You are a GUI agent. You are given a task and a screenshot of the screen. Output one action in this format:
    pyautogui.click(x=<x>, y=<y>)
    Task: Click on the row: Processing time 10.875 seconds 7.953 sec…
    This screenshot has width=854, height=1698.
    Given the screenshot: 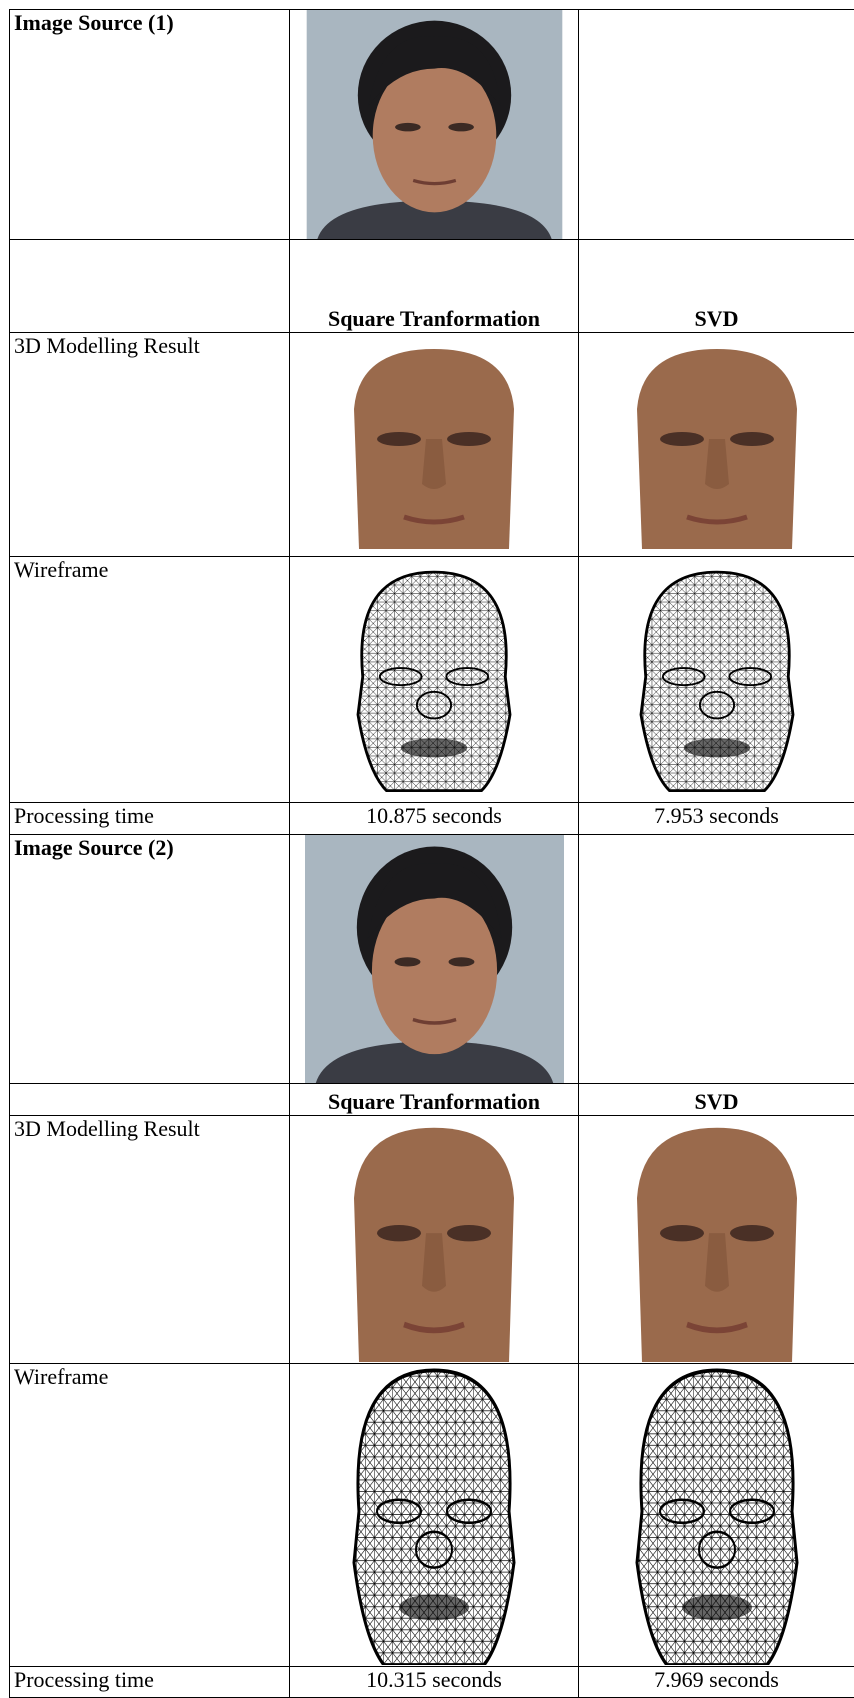 What is the action you would take?
    pyautogui.click(x=432, y=819)
    